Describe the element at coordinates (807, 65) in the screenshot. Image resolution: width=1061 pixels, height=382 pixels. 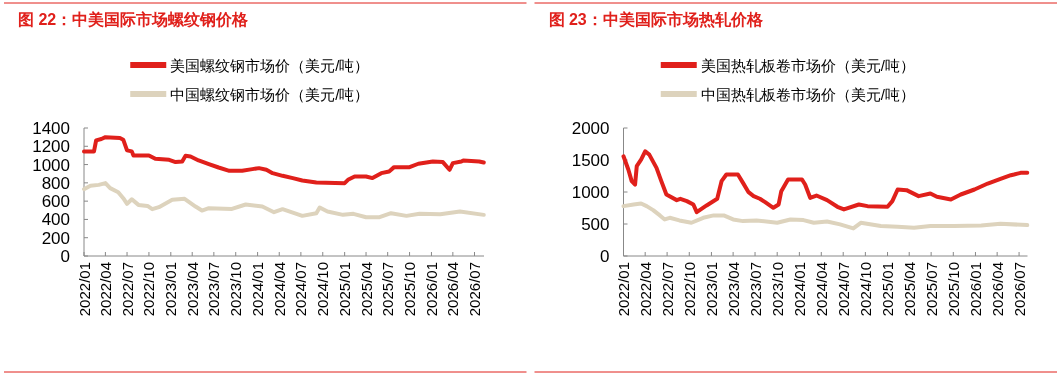
I see `legend-label: 美国热轧板卷市场价（美元/吨）` at that location.